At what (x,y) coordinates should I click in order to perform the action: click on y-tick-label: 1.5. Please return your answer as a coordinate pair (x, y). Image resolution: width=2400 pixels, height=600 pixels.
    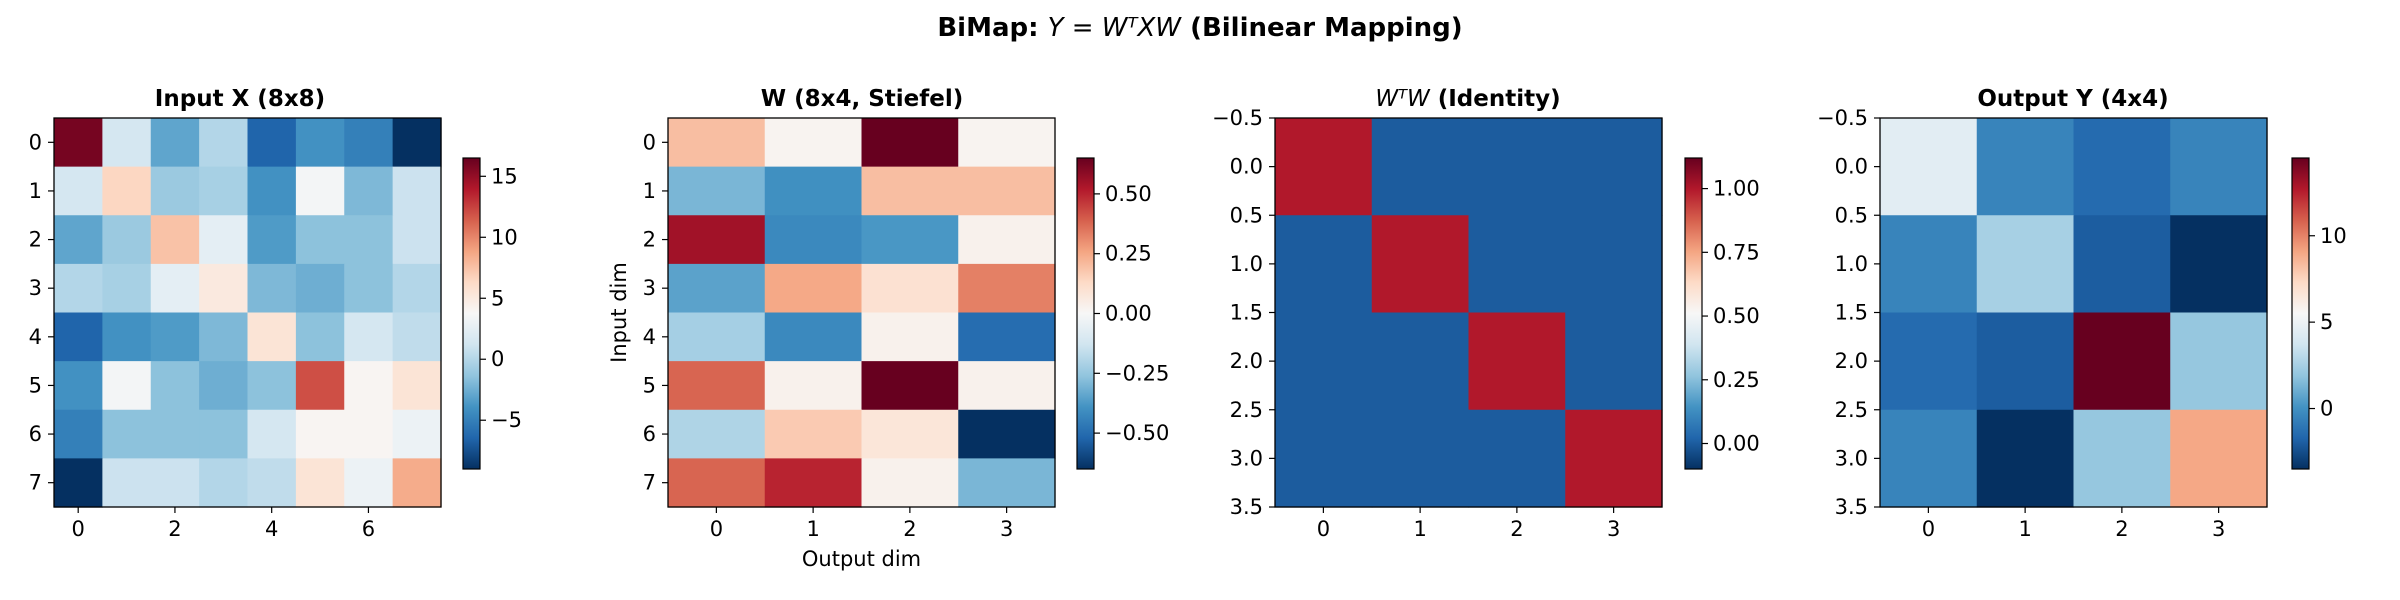
    Looking at the image, I should click on (1851, 313).